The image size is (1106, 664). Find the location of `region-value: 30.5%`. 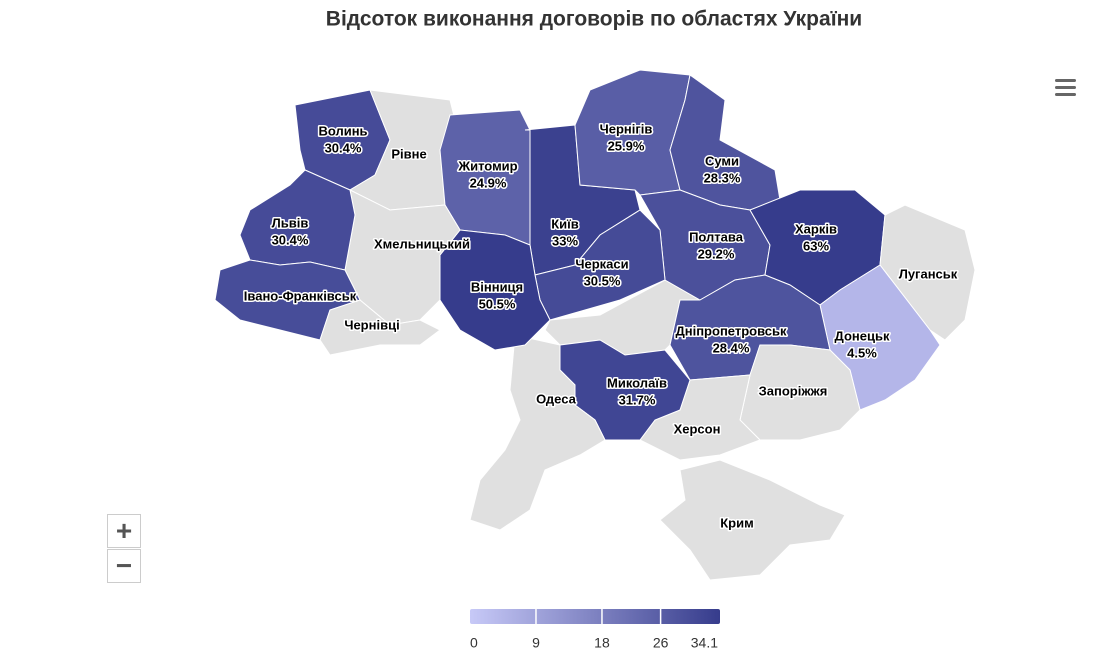

region-value: 30.5% is located at coordinates (602, 280).